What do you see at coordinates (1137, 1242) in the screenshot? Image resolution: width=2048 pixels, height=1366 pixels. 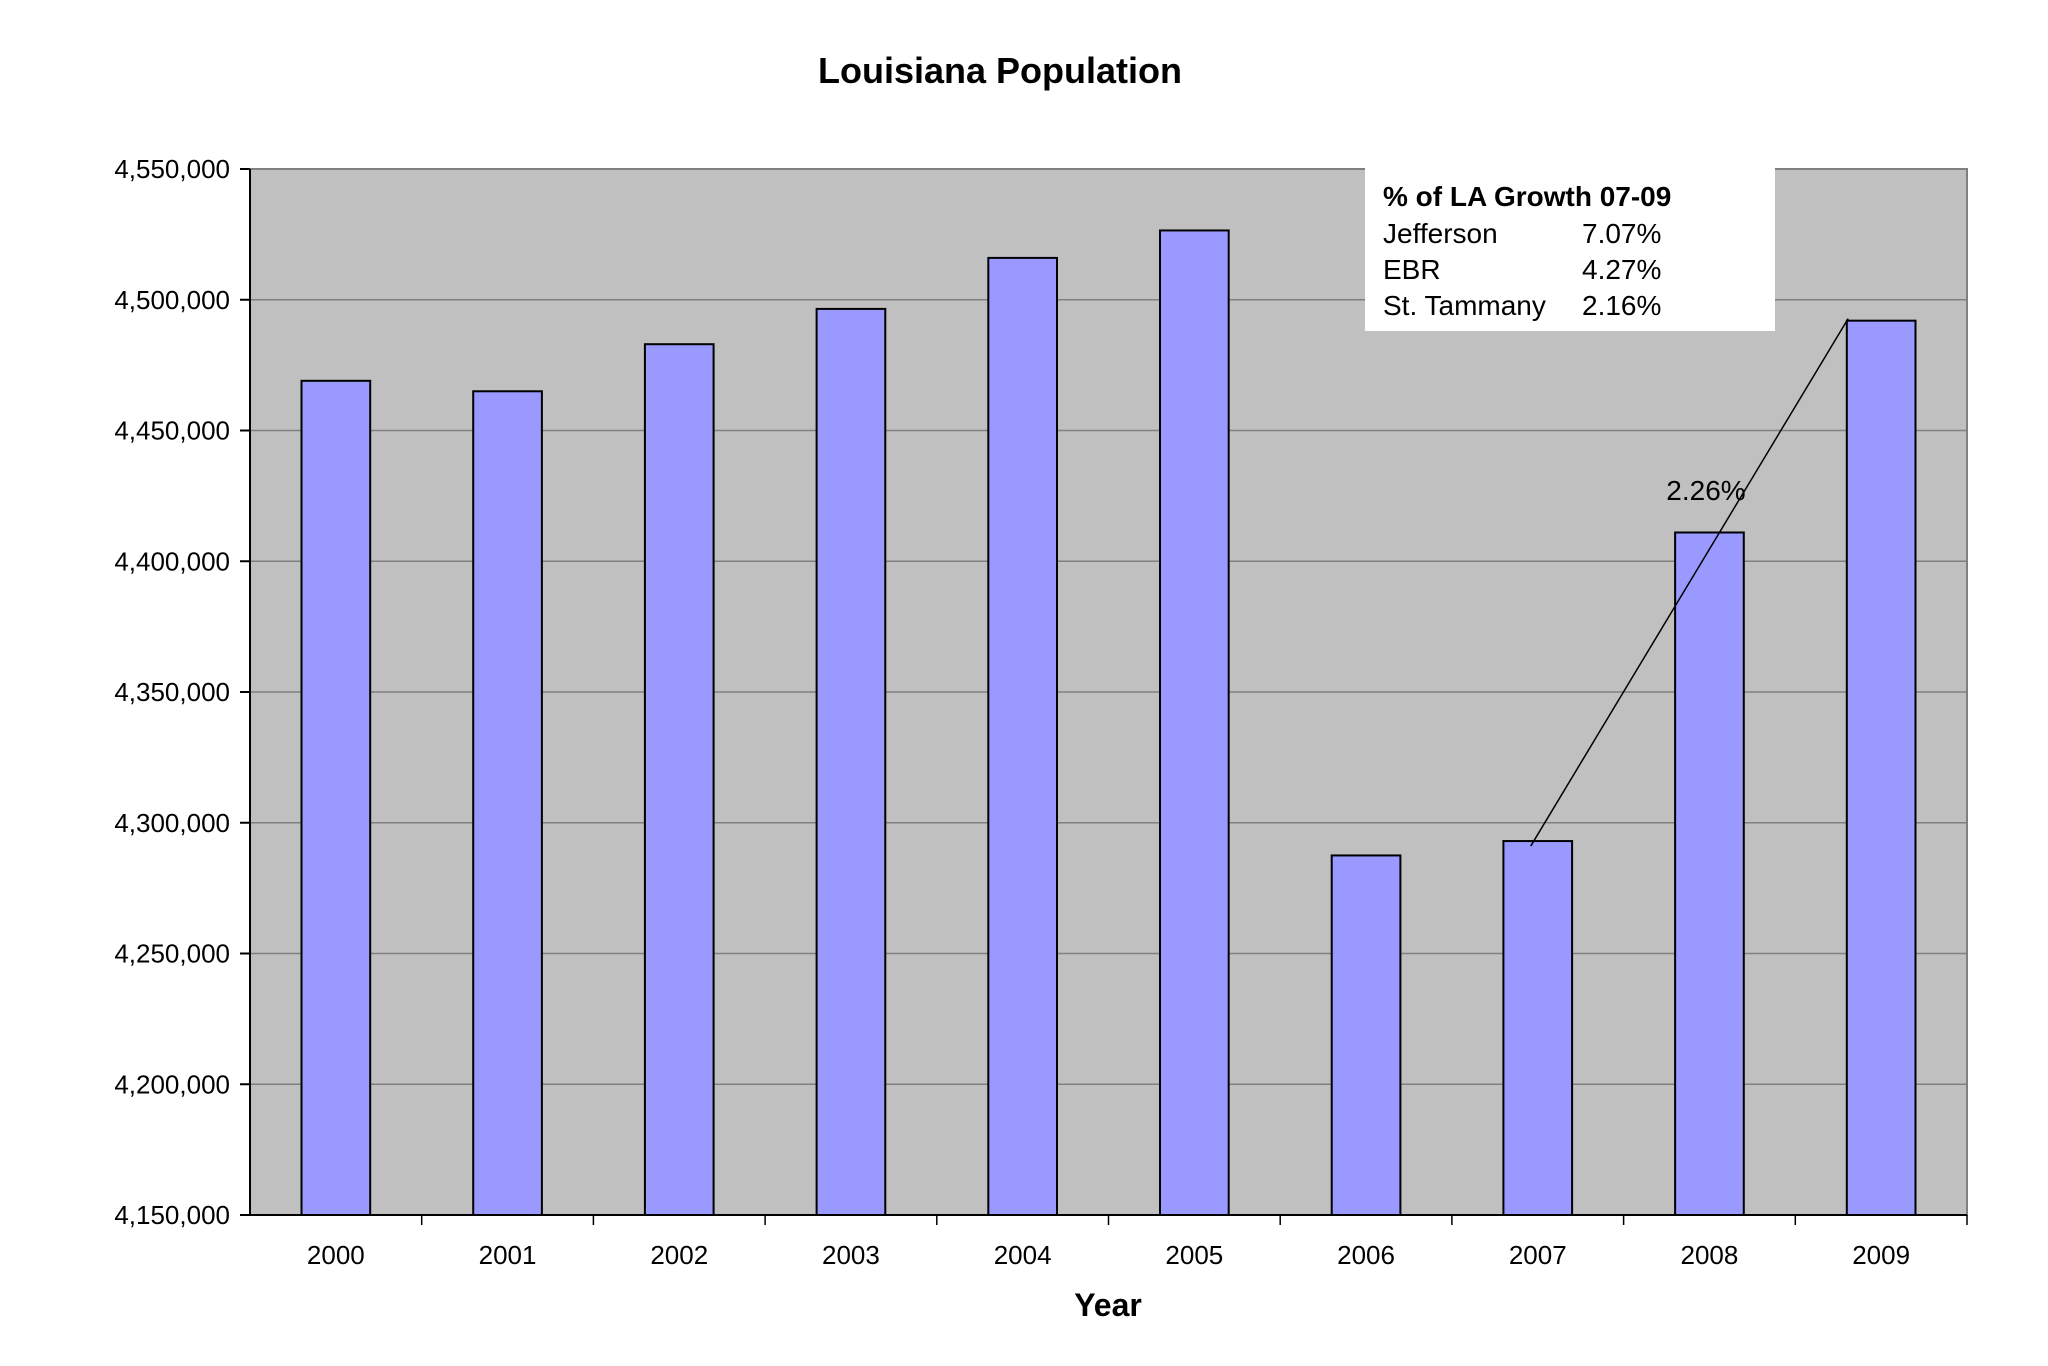 I see `x-axis-ticks: 2000 2001 2002 2003 2004 2005 2006 2007 2008 2009` at bounding box center [1137, 1242].